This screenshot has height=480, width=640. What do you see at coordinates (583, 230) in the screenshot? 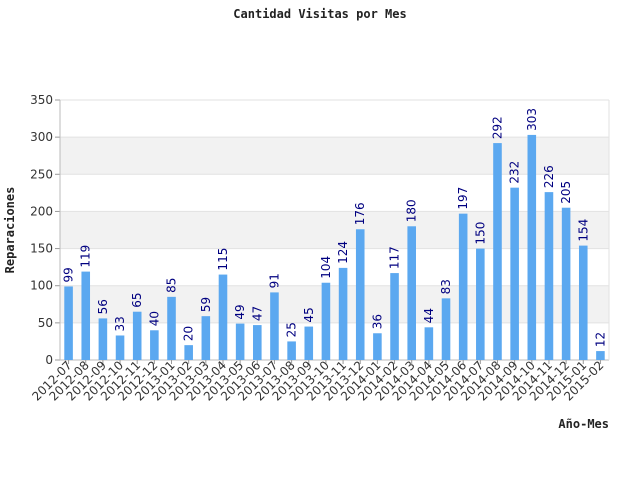
I see `data-label: 154` at bounding box center [583, 230].